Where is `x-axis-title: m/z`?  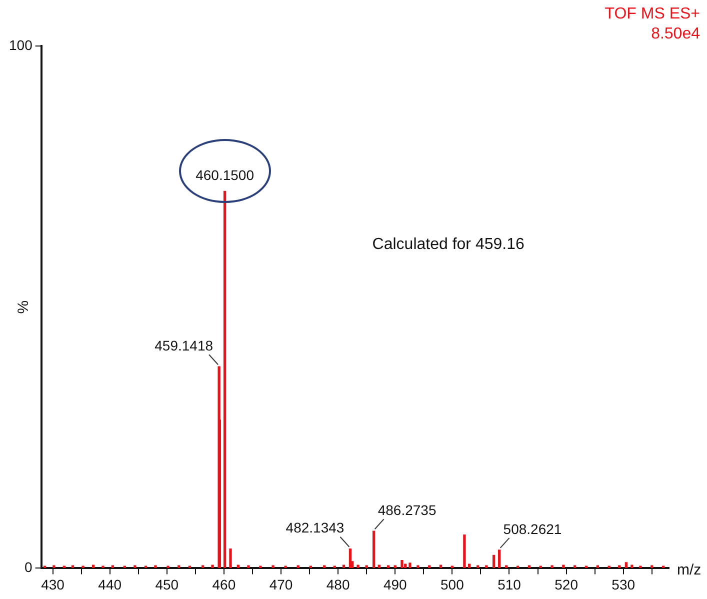
x-axis-title: m/z is located at coordinates (689, 569).